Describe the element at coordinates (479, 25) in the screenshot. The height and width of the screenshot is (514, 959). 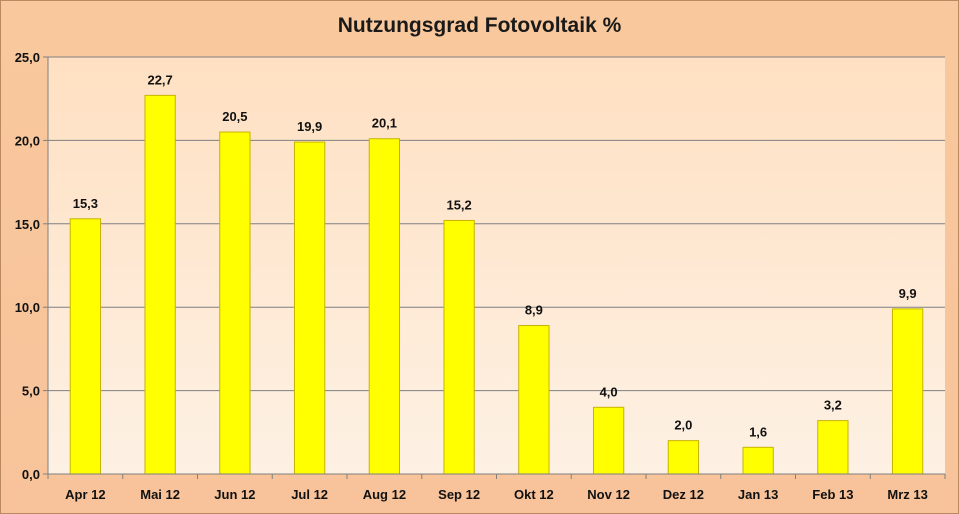
I see `chart-title: Nutzungsgrad Fotovoltaik %` at that location.